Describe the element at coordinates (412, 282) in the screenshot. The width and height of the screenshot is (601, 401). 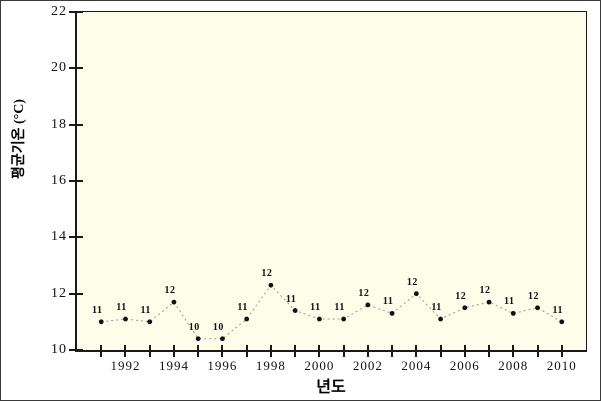
I see `data-point-label-2004: 12` at that location.